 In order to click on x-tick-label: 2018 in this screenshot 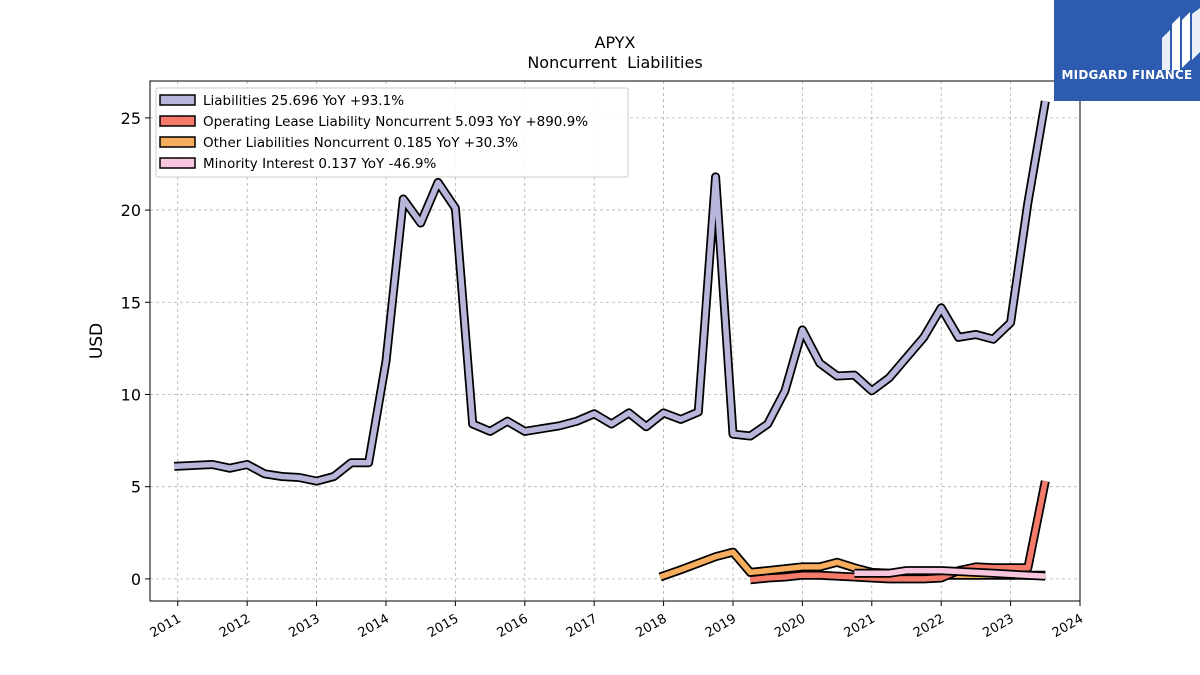, I will do `click(651, 626)`.